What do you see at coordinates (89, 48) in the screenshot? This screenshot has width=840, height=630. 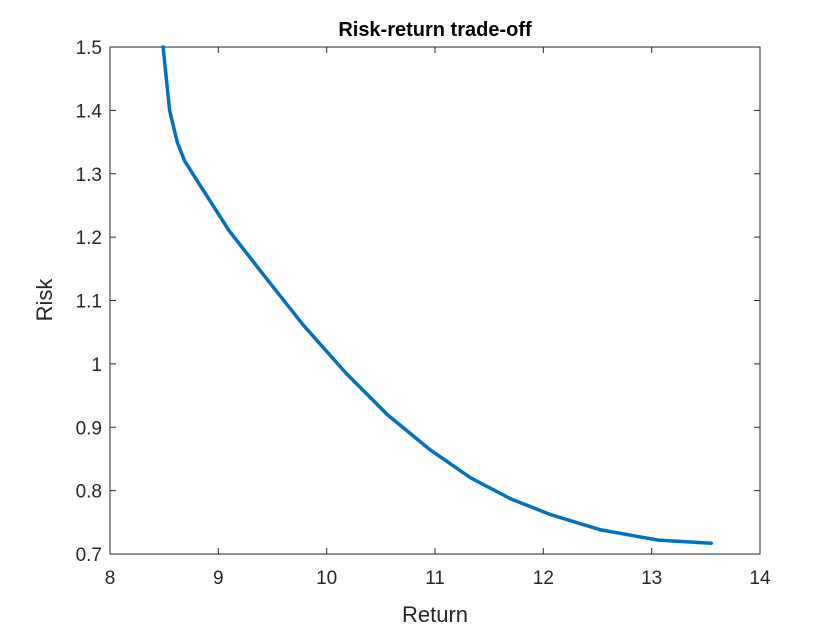 I see `y-tick-label: 1.5` at bounding box center [89, 48].